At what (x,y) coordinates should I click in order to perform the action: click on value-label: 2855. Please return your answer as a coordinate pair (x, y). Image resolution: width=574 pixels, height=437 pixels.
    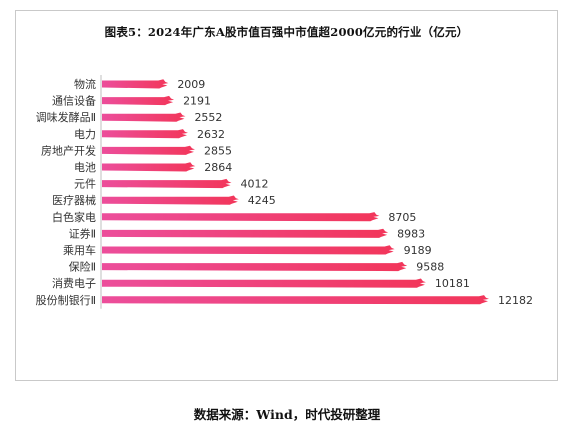
    Looking at the image, I should click on (218, 150).